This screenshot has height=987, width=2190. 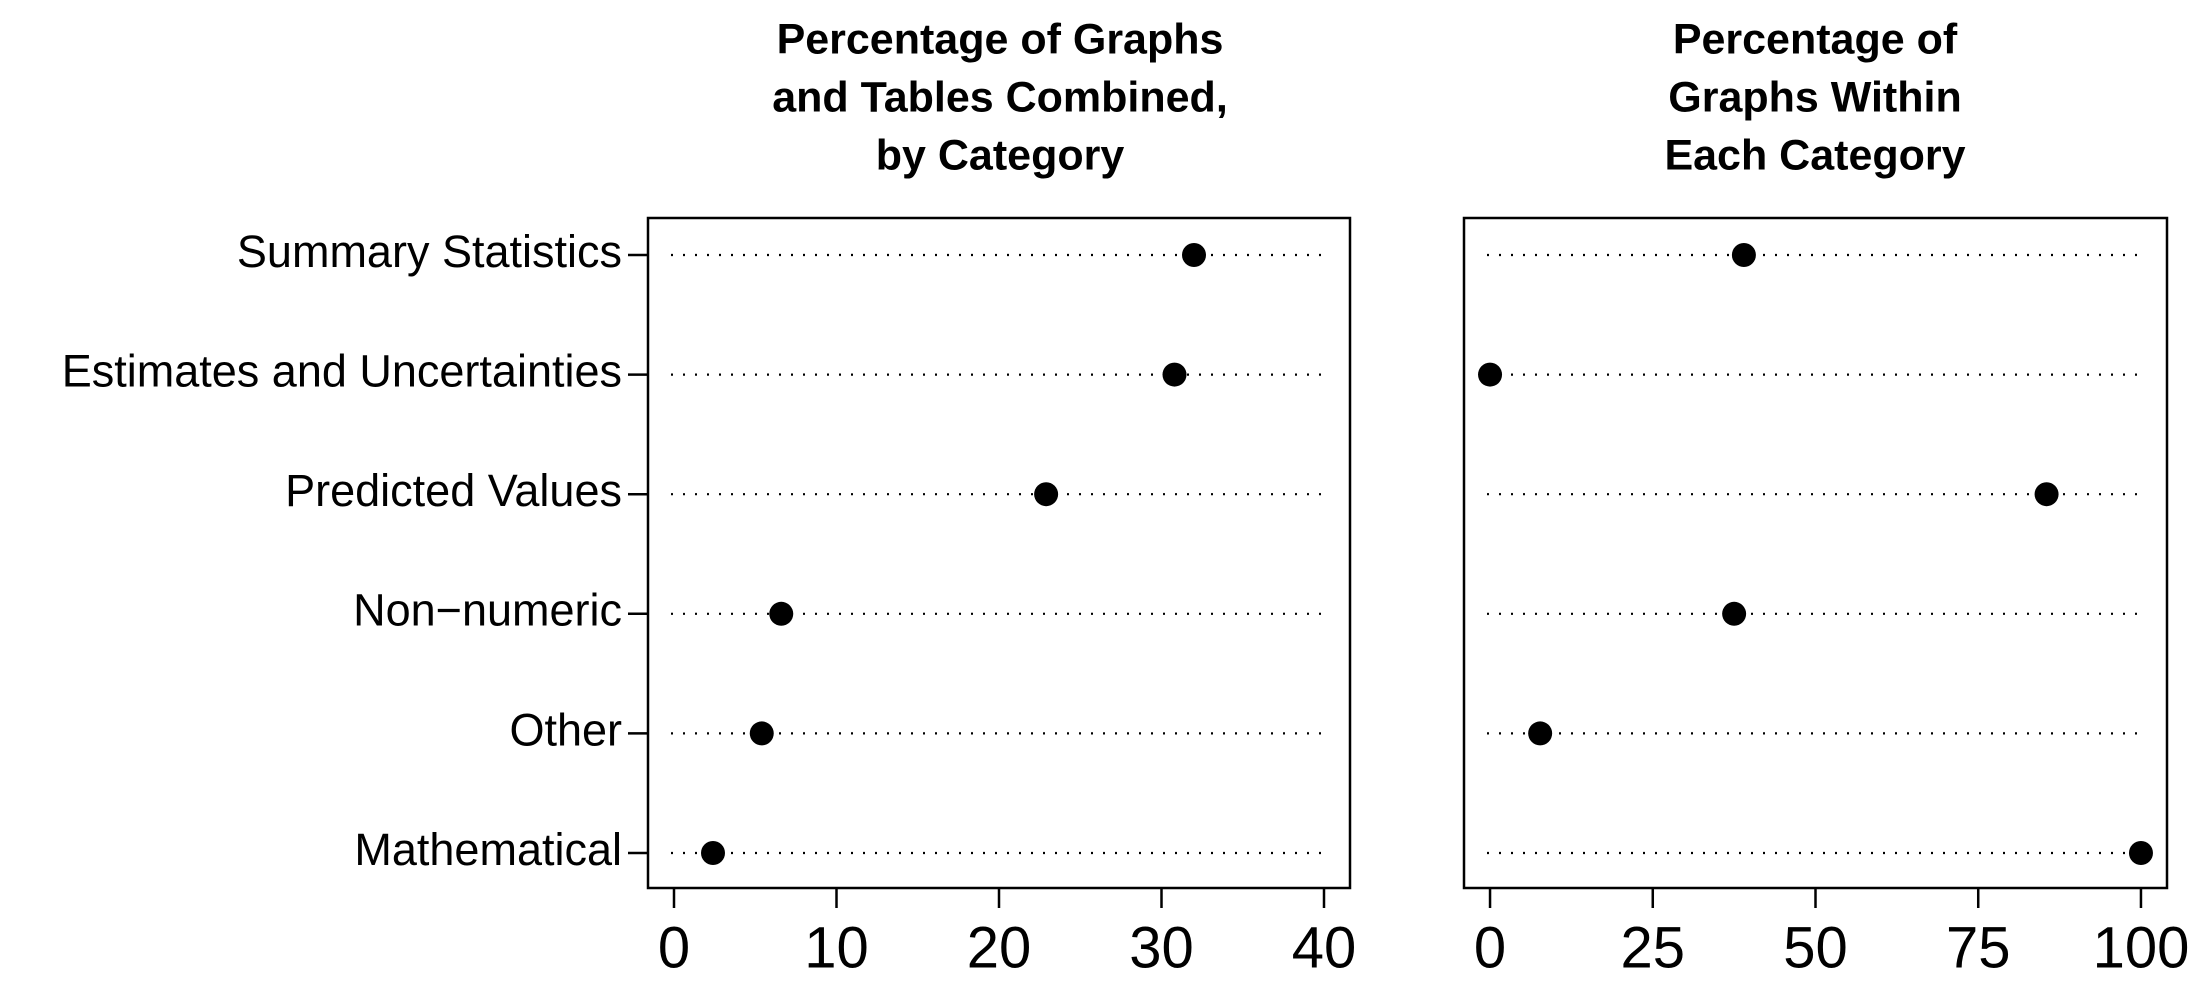 I want to click on x-tick-label: 10, so click(x=836, y=947).